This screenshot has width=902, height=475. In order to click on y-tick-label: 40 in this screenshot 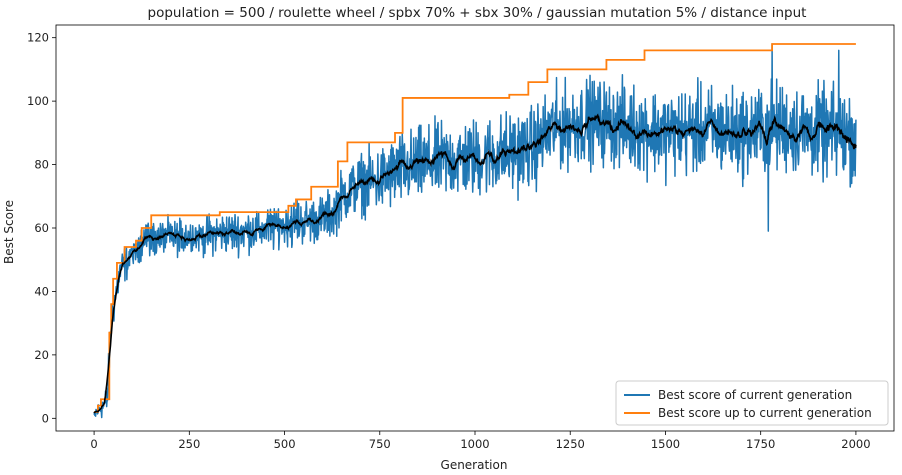, I will do `click(41, 291)`.